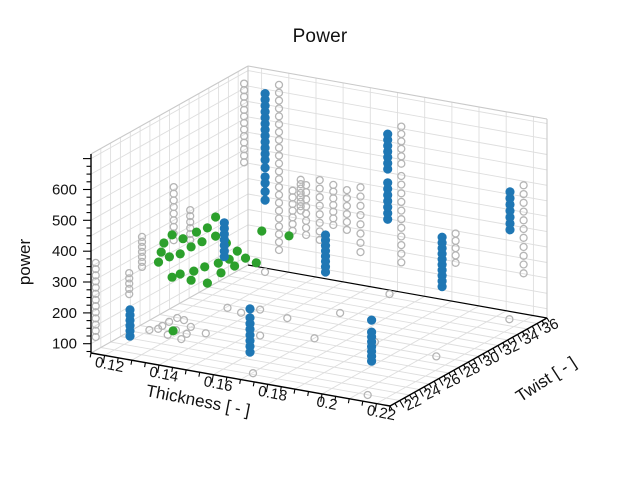 This screenshot has height=480, width=640. Describe the element at coordinates (320, 36) in the screenshot. I see `chart-title: Power` at that location.